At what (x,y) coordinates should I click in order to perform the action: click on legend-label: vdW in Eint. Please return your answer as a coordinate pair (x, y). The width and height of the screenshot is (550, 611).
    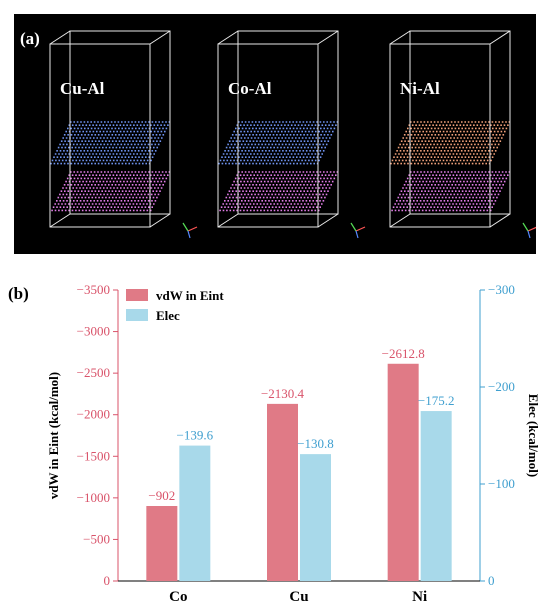
    Looking at the image, I should click on (190, 295).